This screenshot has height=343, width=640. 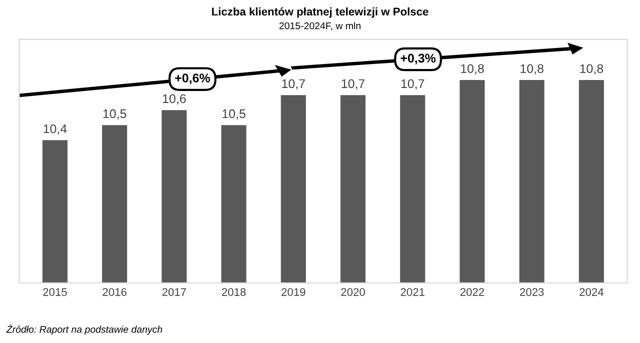 What do you see at coordinates (472, 292) in the screenshot?
I see `x-tick-label: 2022` at bounding box center [472, 292].